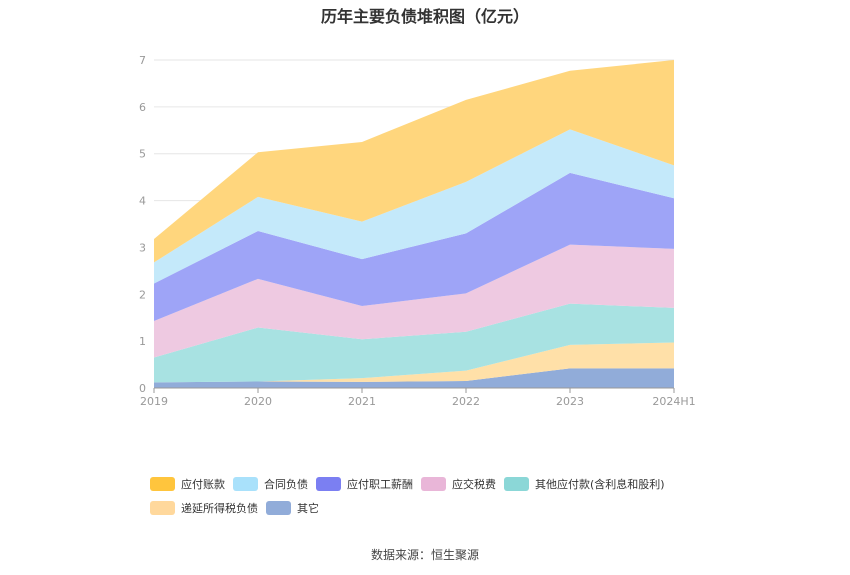 The width and height of the screenshot is (850, 575). What do you see at coordinates (450, 508) in the screenshot?
I see `legend-row: 递延所得税负债 其它` at bounding box center [450, 508].